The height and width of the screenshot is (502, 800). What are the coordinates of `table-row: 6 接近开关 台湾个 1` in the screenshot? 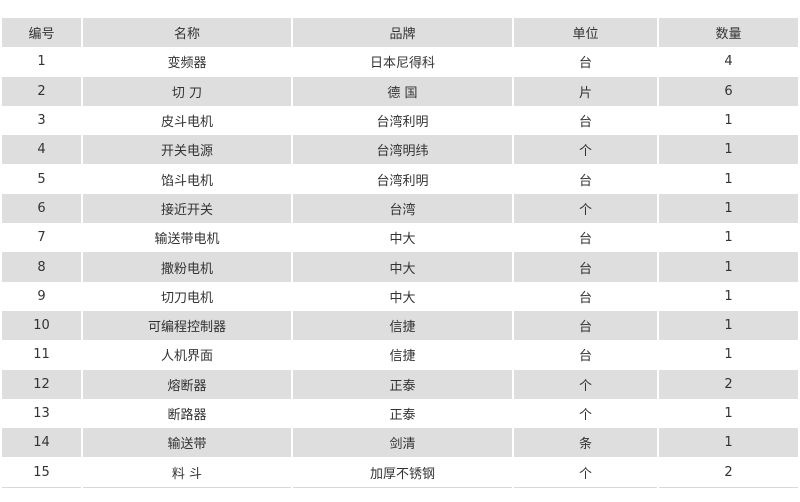 It's located at (400, 208).